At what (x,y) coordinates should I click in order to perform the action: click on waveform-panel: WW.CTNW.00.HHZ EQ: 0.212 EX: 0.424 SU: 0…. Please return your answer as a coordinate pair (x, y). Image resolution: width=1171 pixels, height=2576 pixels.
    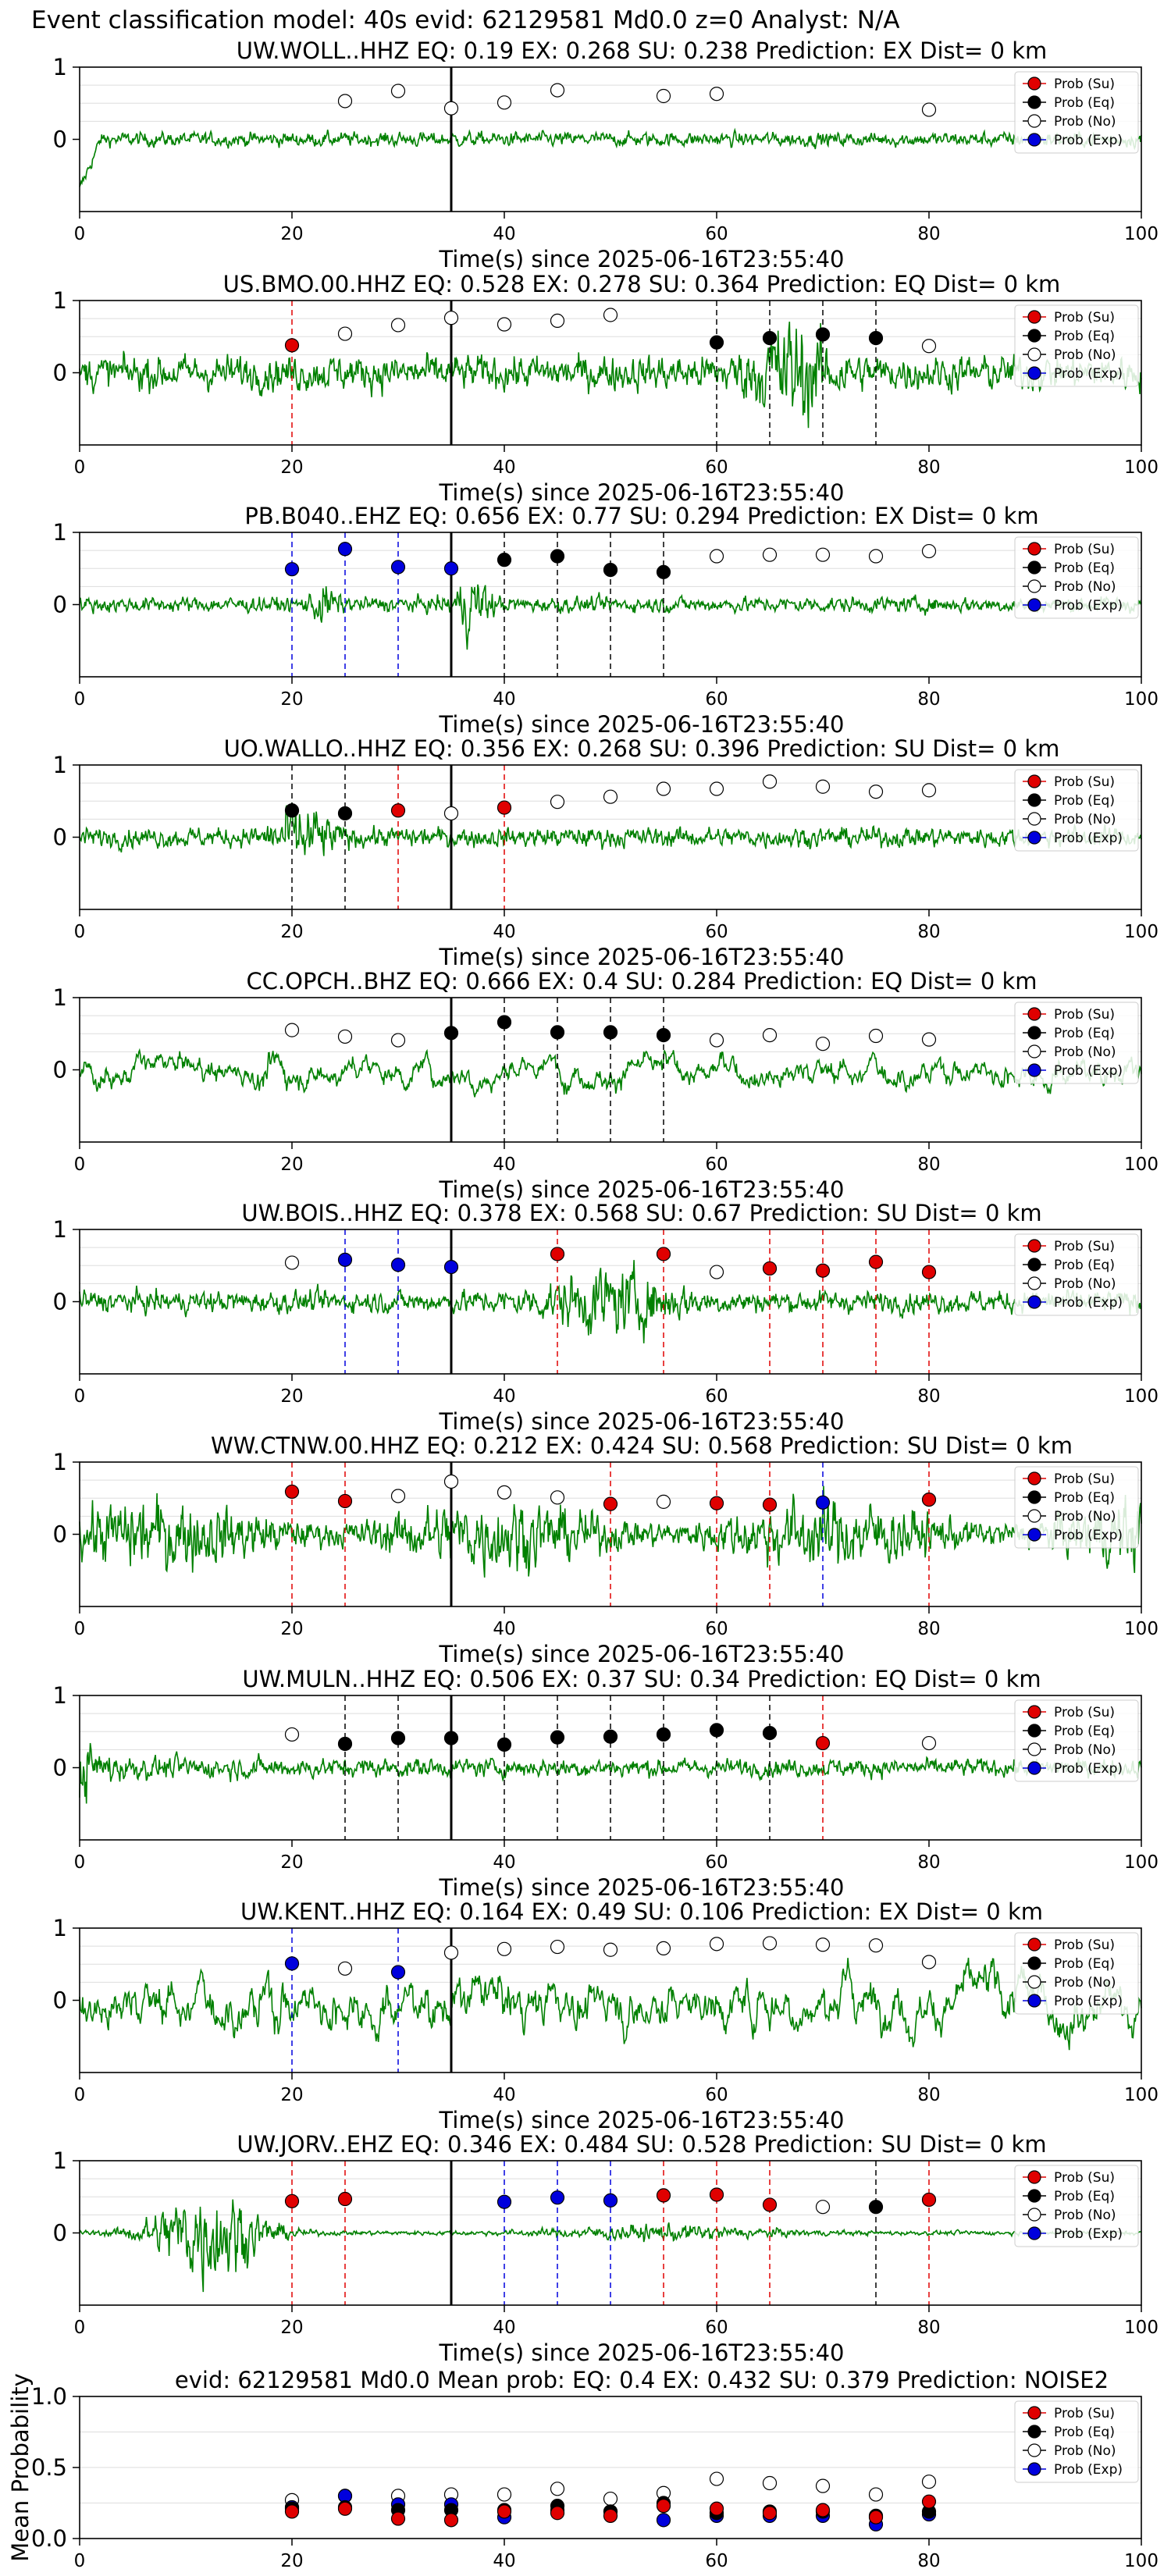
    Looking at the image, I should click on (606, 1549).